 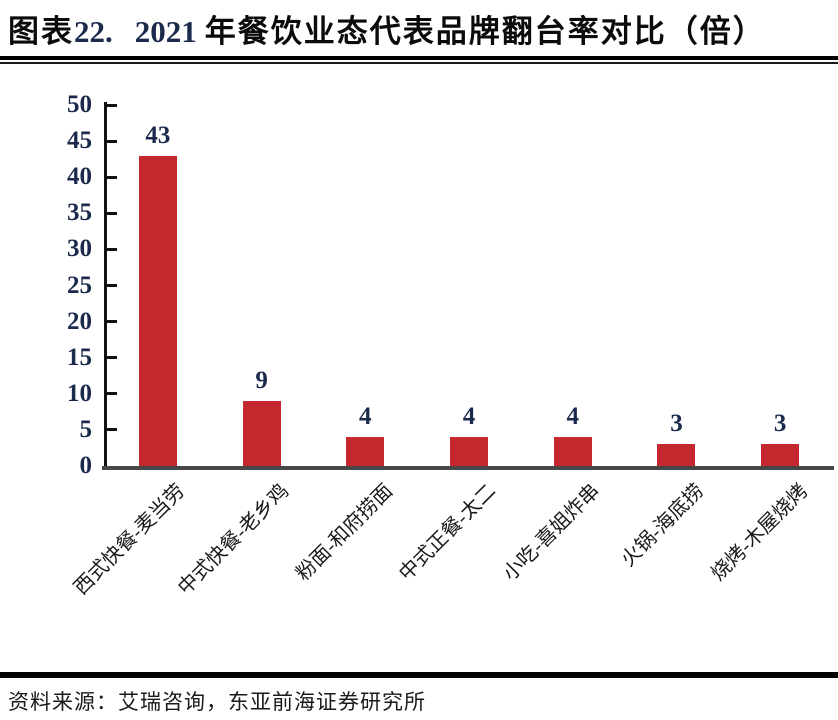 I want to click on x-axis-category-label: 火锅-海底捞, so click(x=663, y=525).